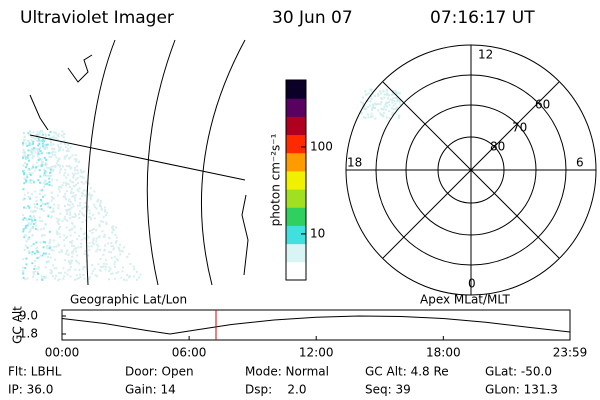 This screenshot has width=600, height=400. Describe the element at coordinates (317, 233) in the screenshot. I see `tick-label: 10` at that location.